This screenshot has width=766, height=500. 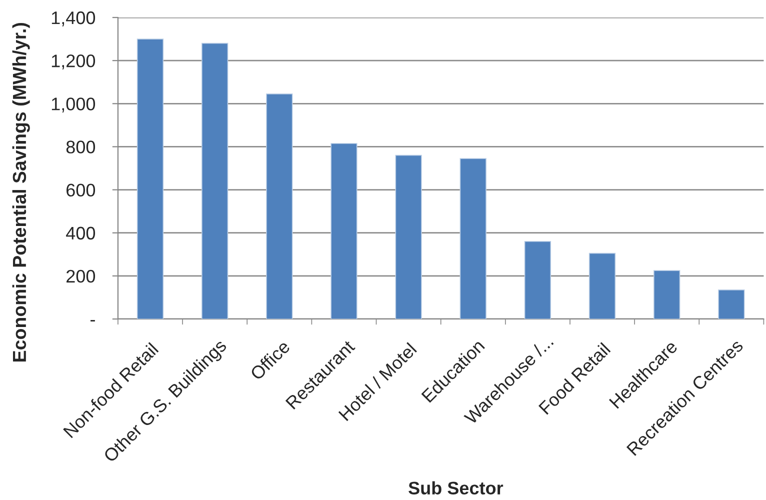 I want to click on x-axis-title: Sub Sector, so click(x=456, y=487).